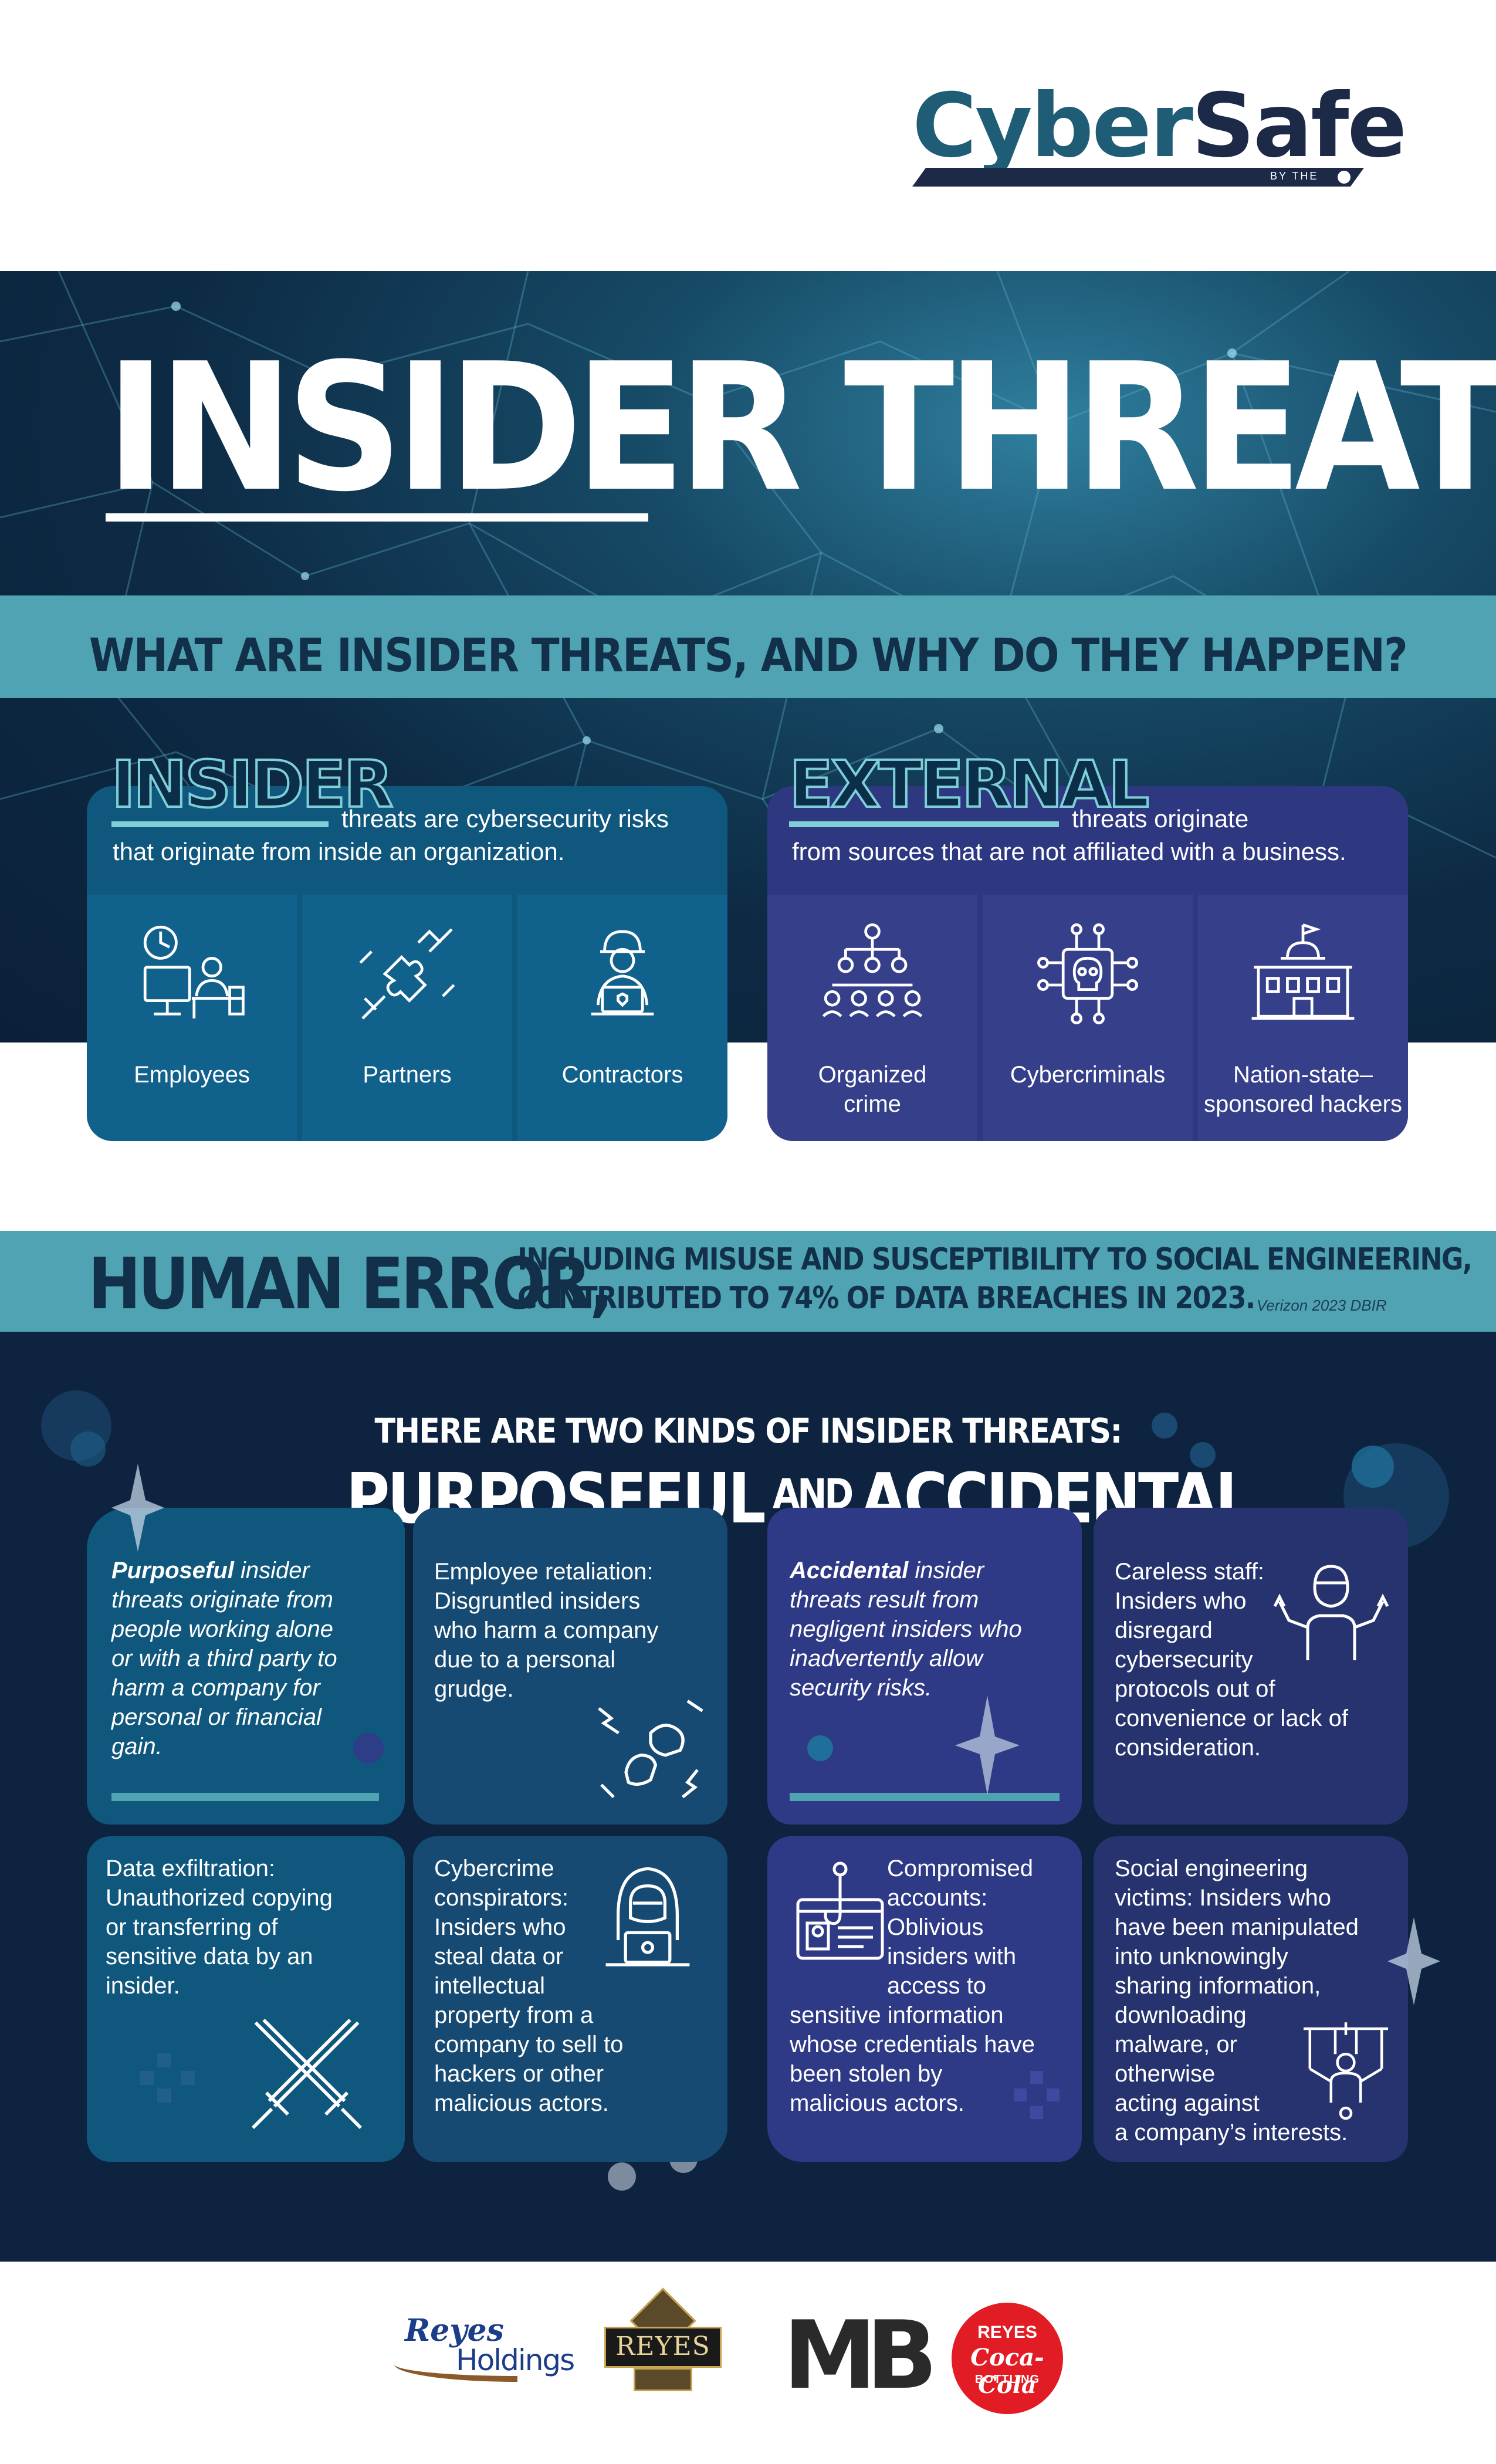  What do you see at coordinates (1303, 972) in the screenshot?
I see `government-building-icon` at bounding box center [1303, 972].